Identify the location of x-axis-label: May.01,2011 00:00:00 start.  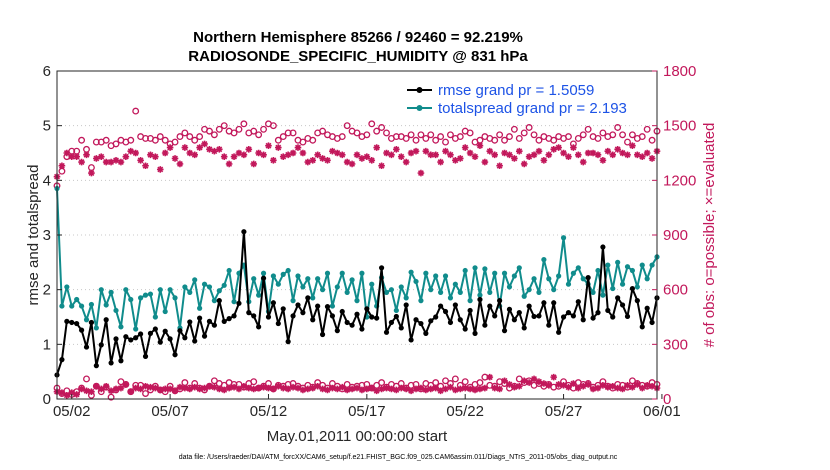
(357, 436).